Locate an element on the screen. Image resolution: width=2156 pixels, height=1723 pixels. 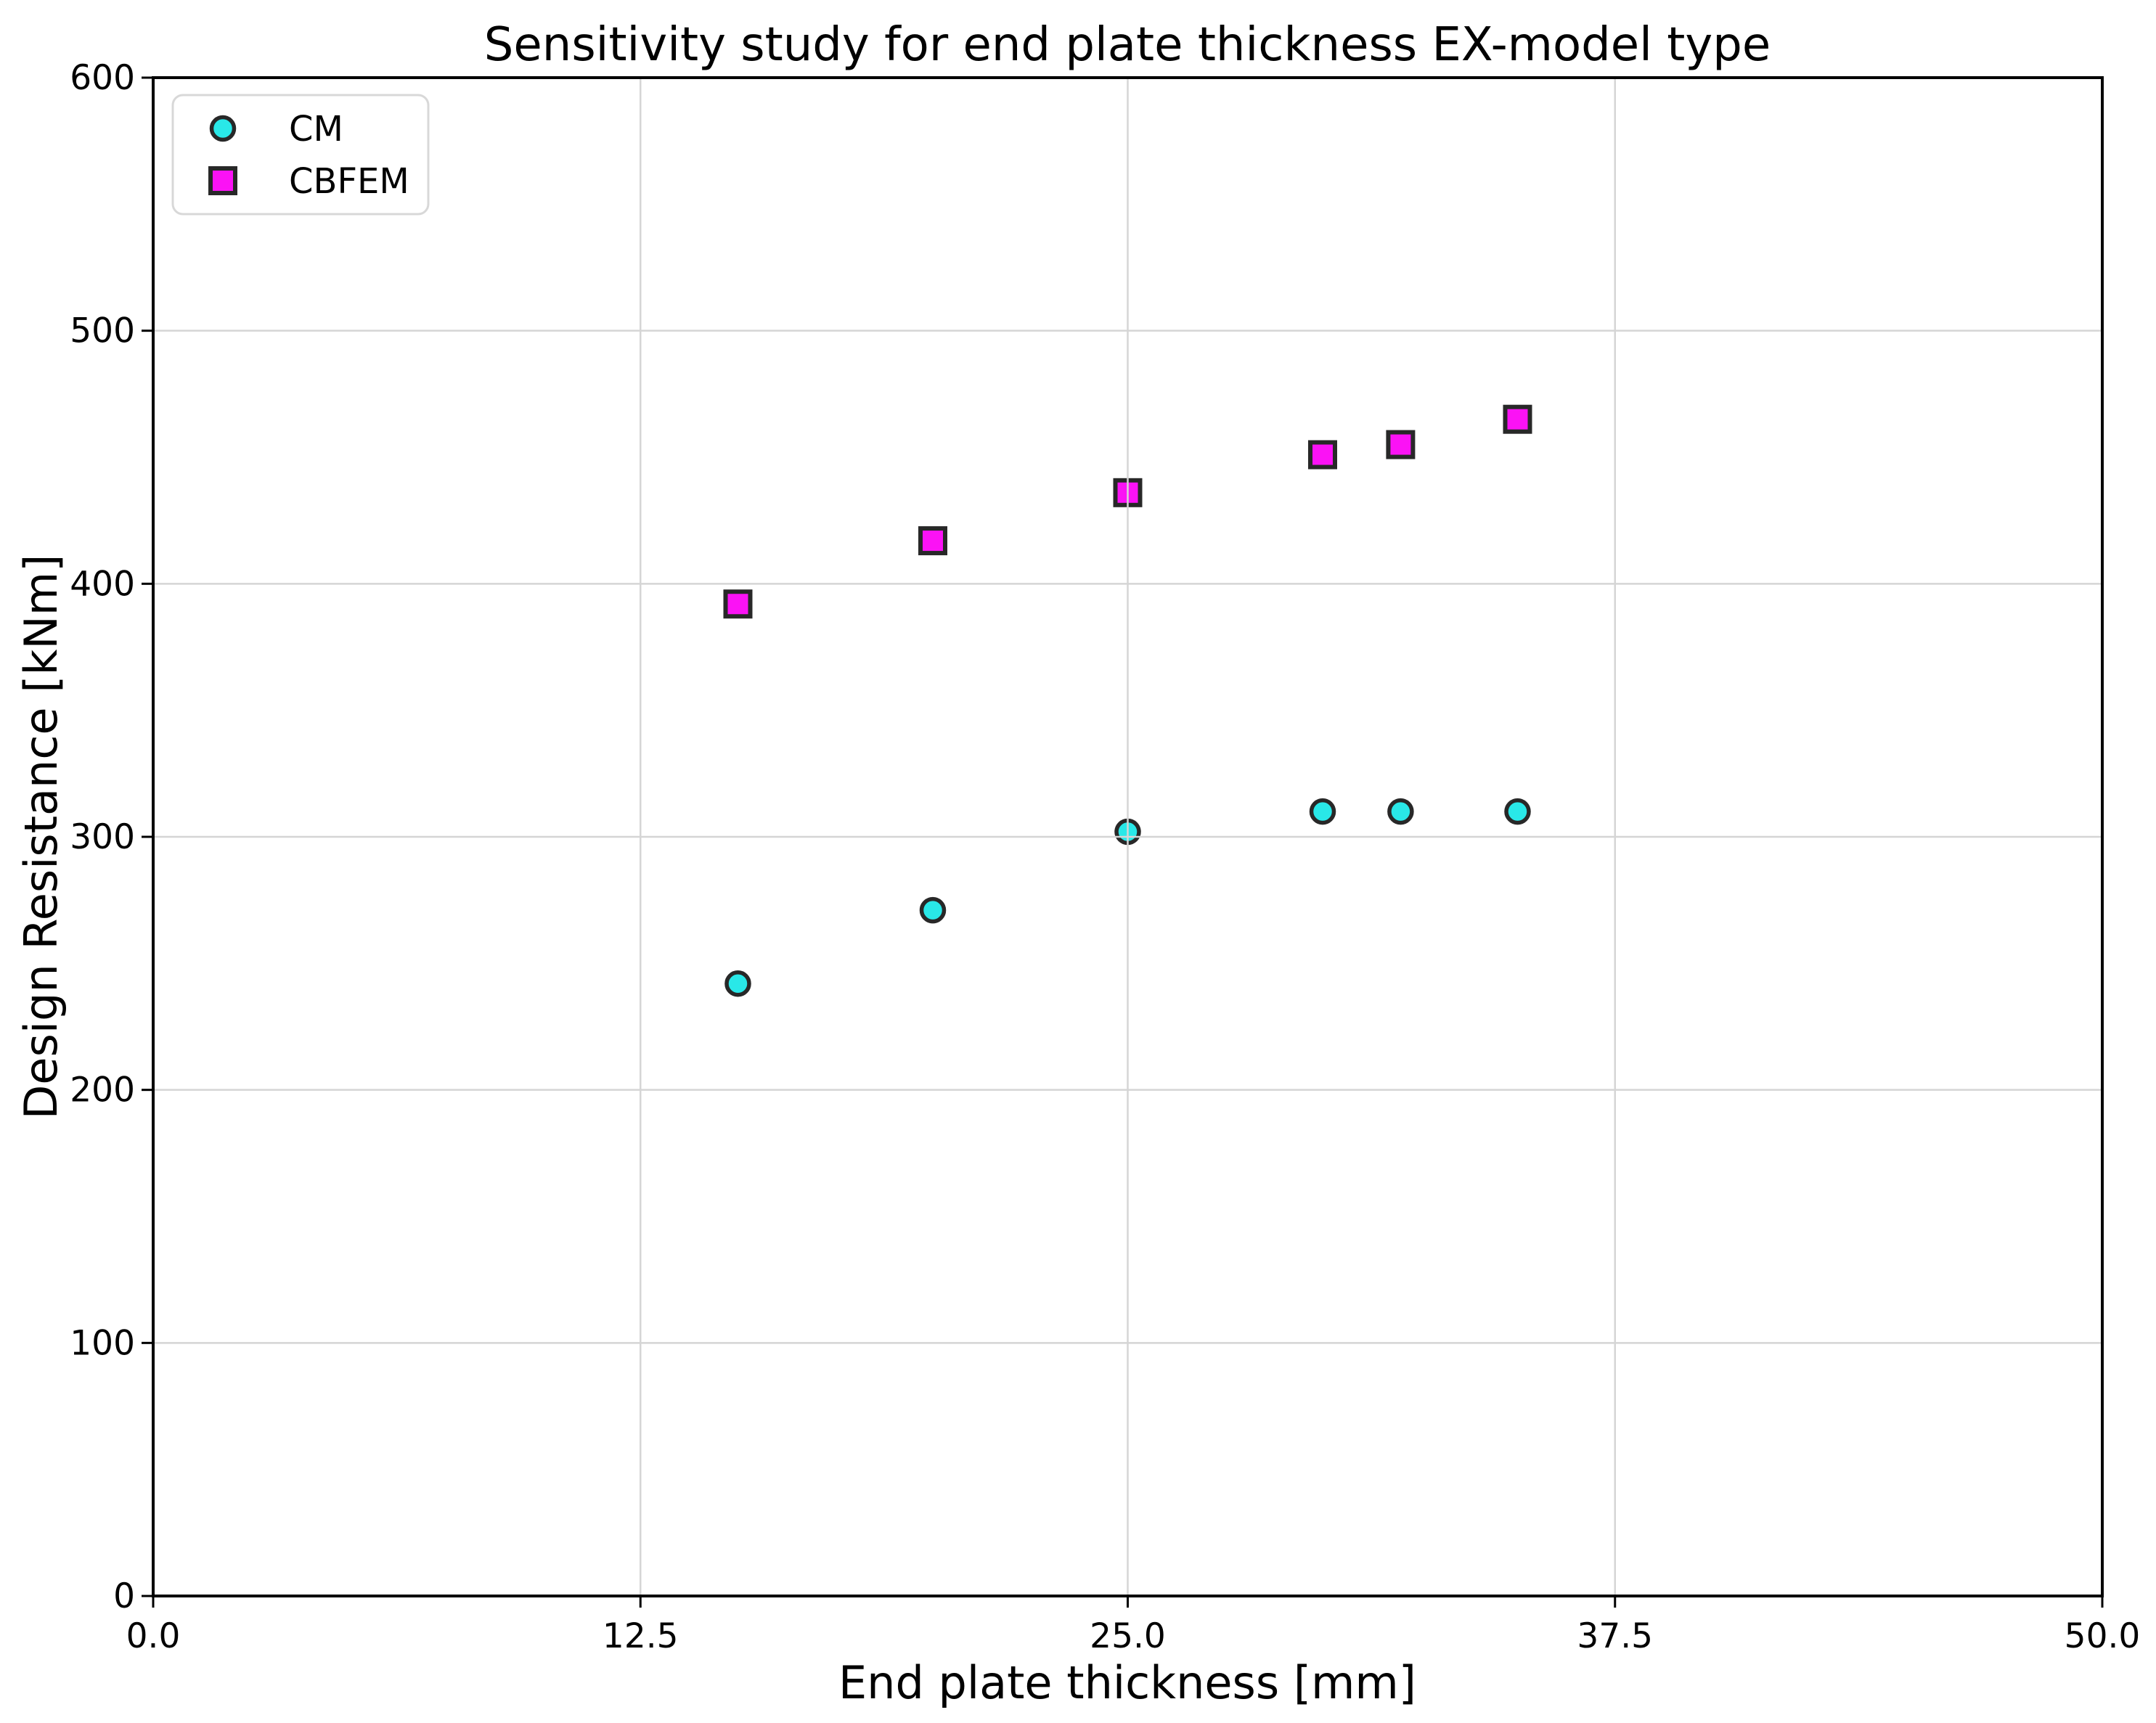
legend-label-cbfem: CBFEM is located at coordinates (349, 181).